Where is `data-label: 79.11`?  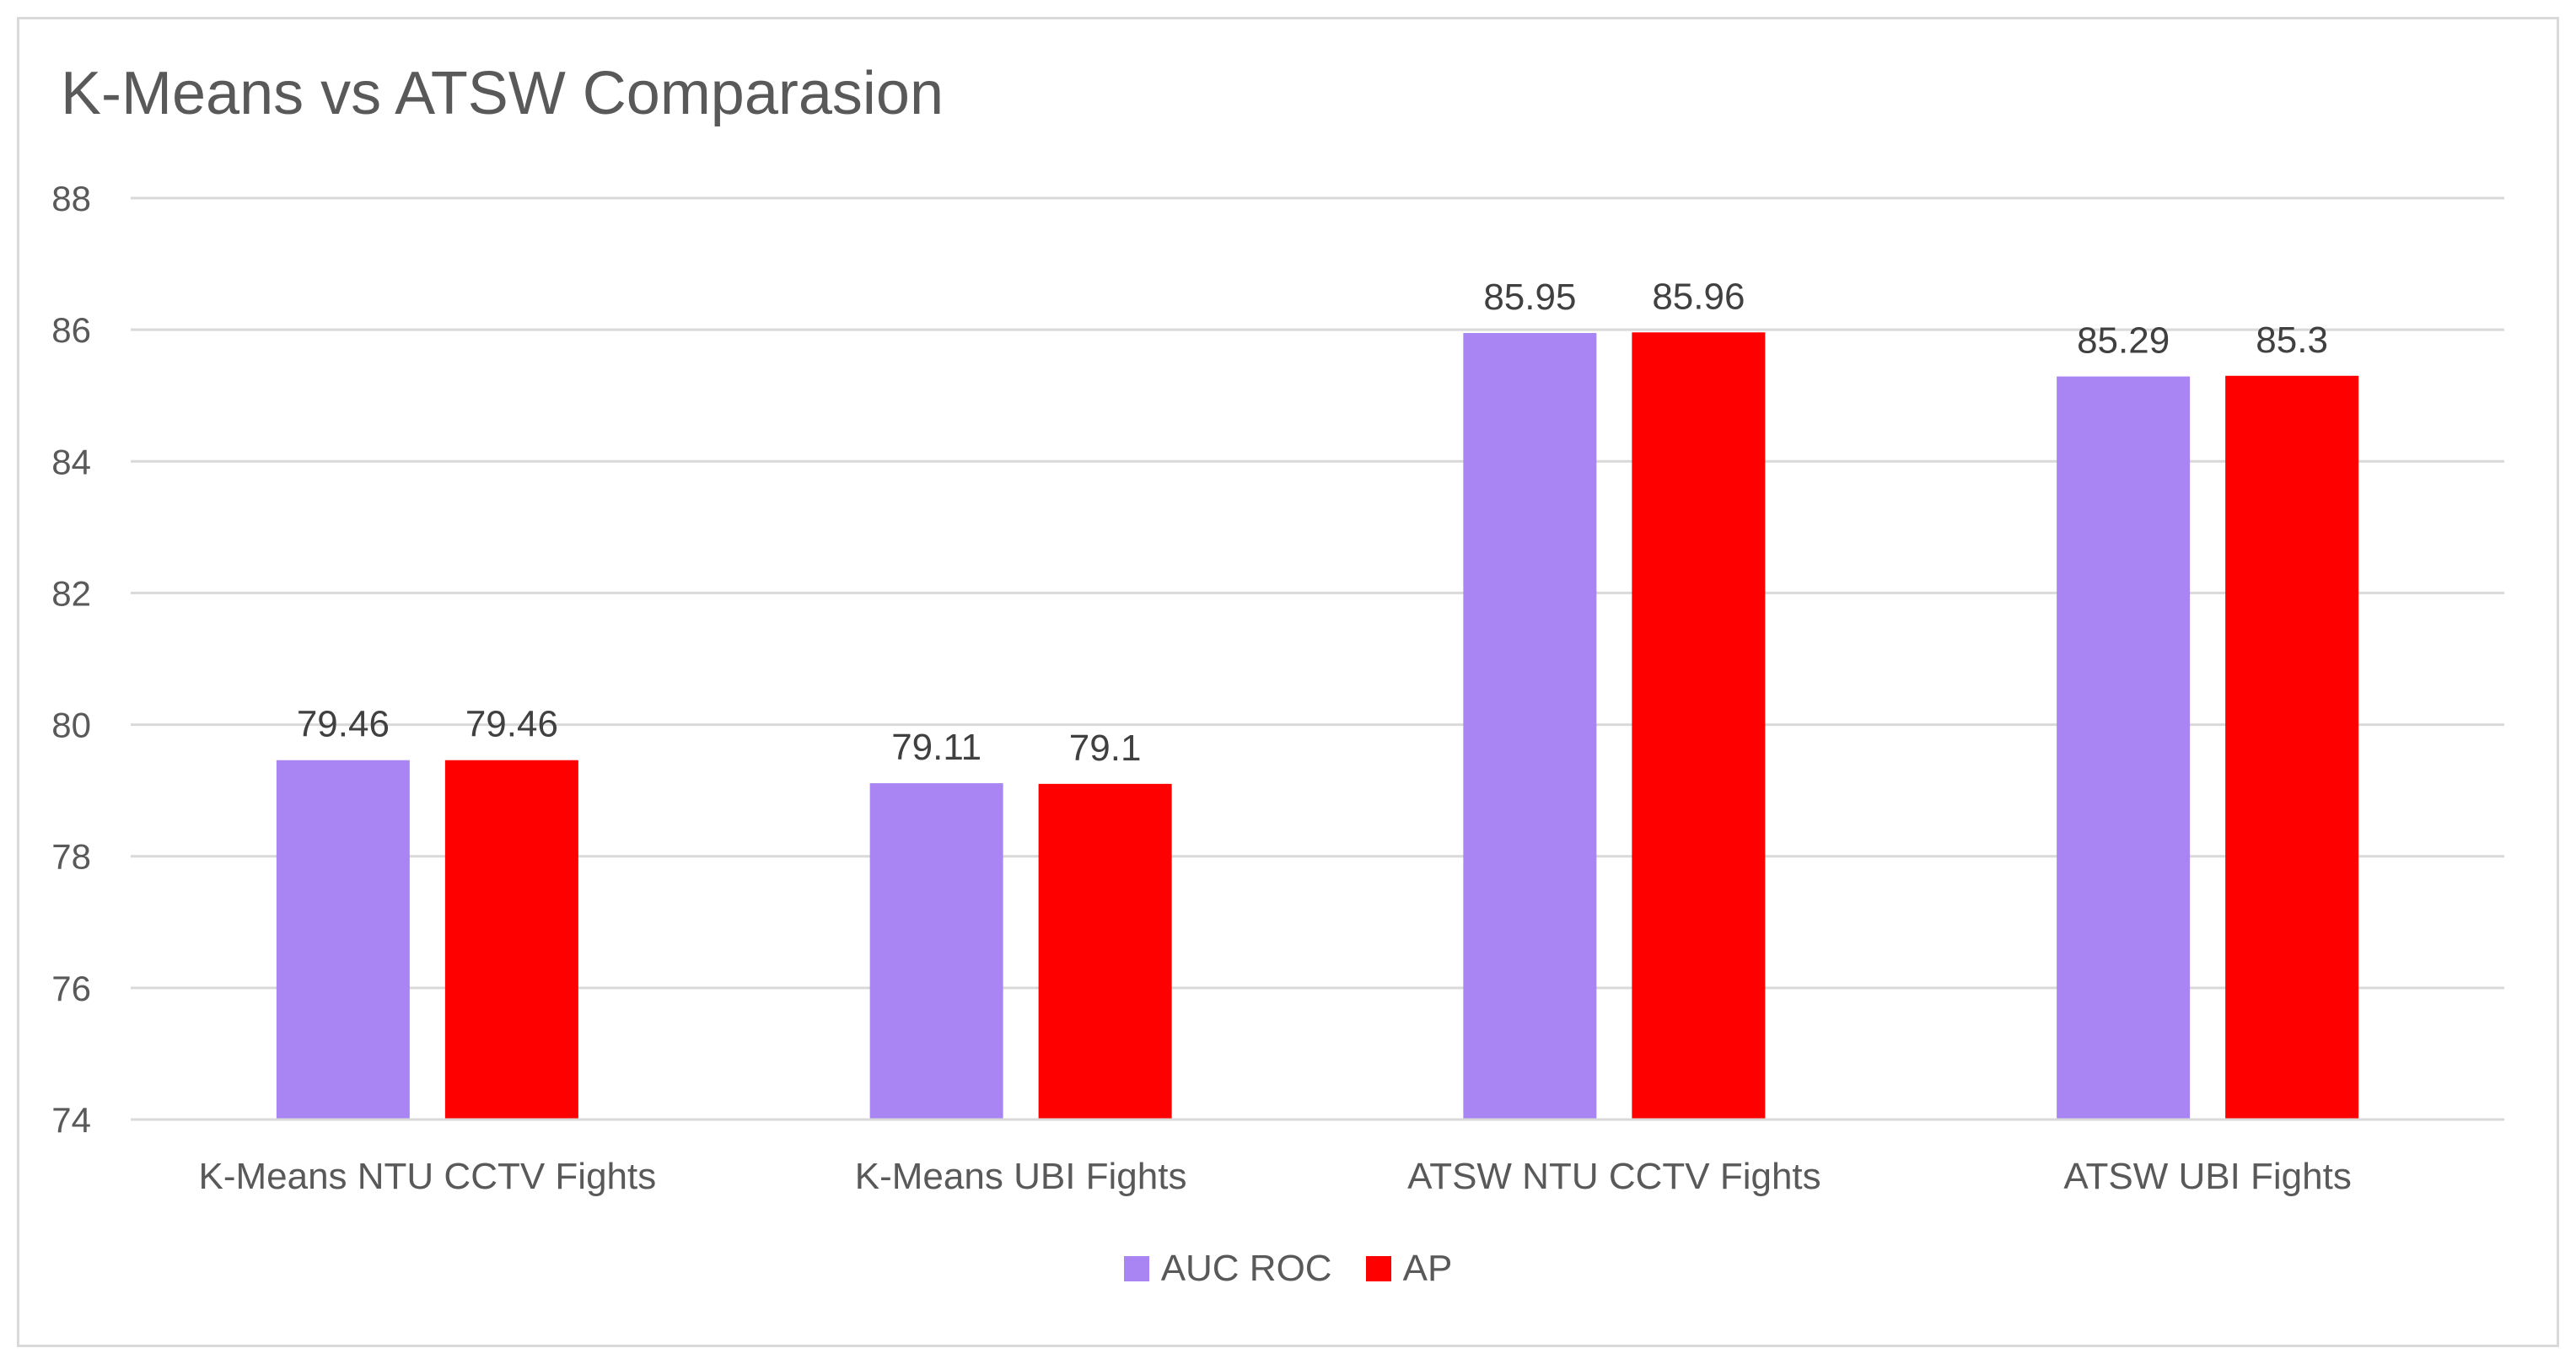 data-label: 79.11 is located at coordinates (936, 747).